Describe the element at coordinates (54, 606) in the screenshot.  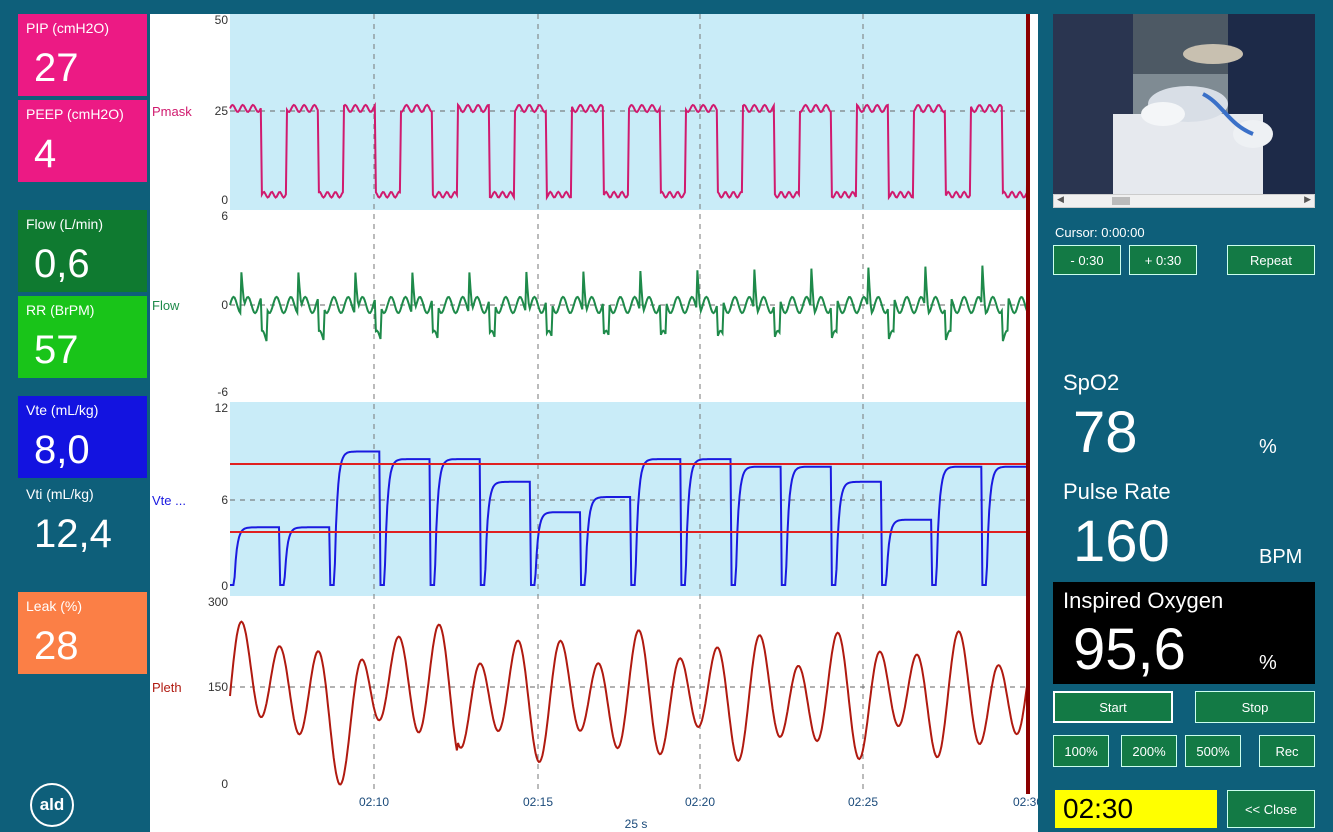
I see `metric-label: Leak (%)` at that location.